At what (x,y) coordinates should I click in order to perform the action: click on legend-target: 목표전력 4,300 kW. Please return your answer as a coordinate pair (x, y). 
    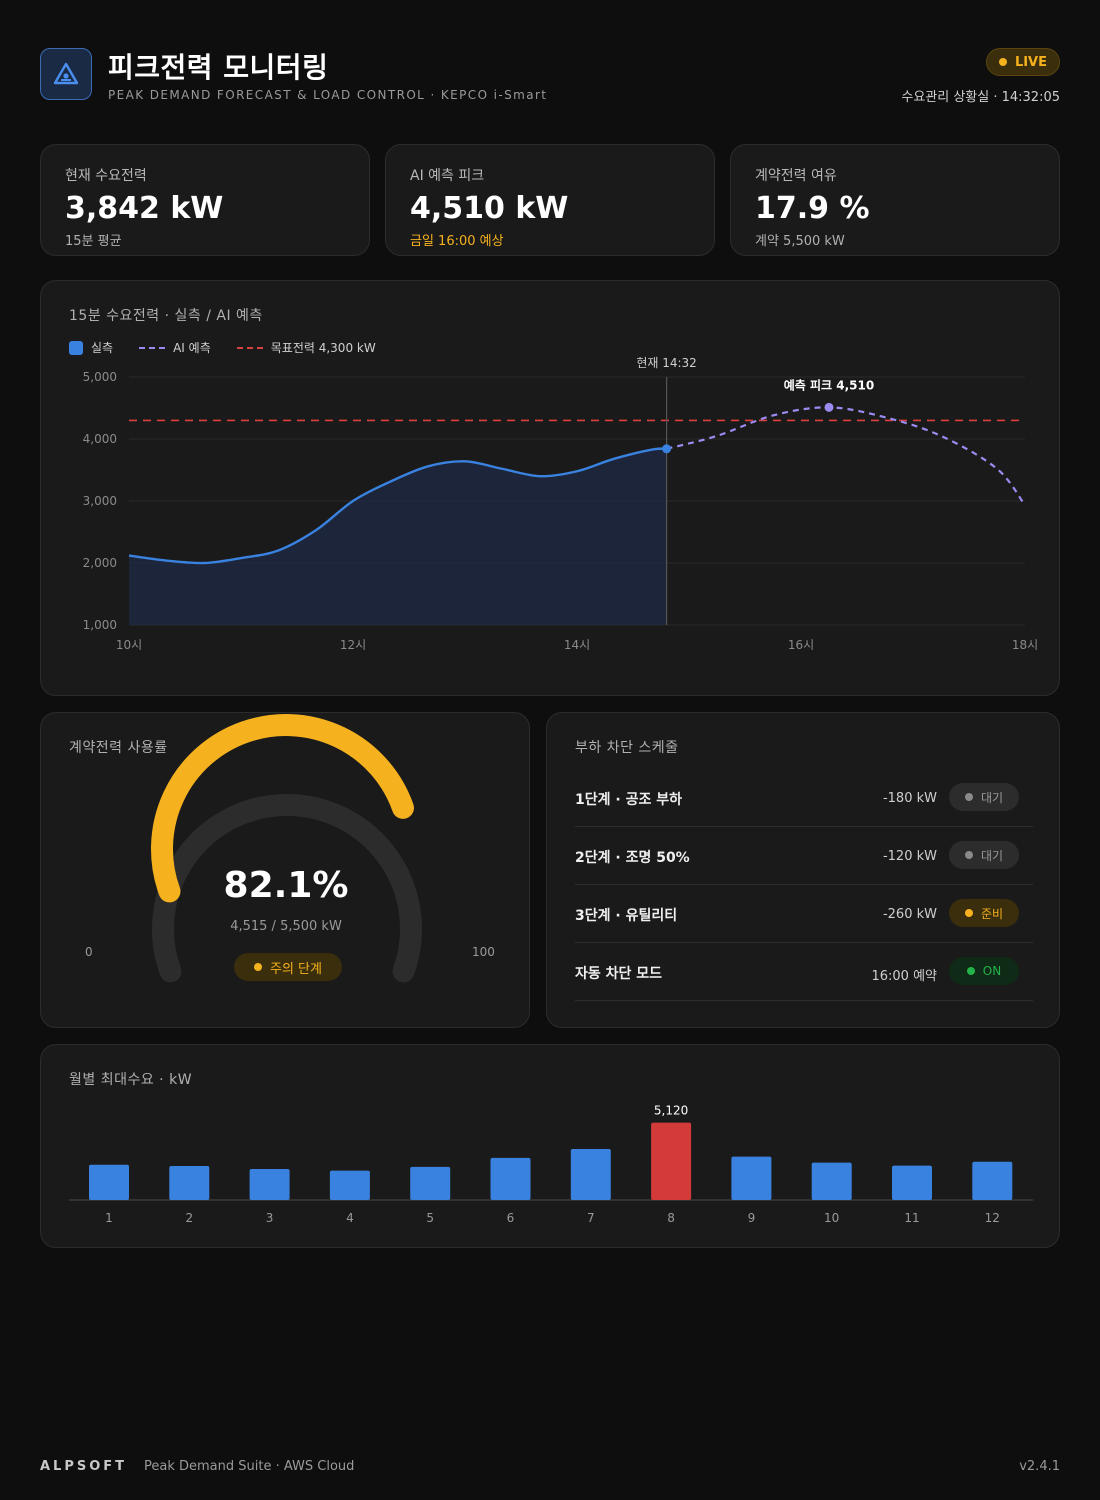
    Looking at the image, I should click on (306, 347).